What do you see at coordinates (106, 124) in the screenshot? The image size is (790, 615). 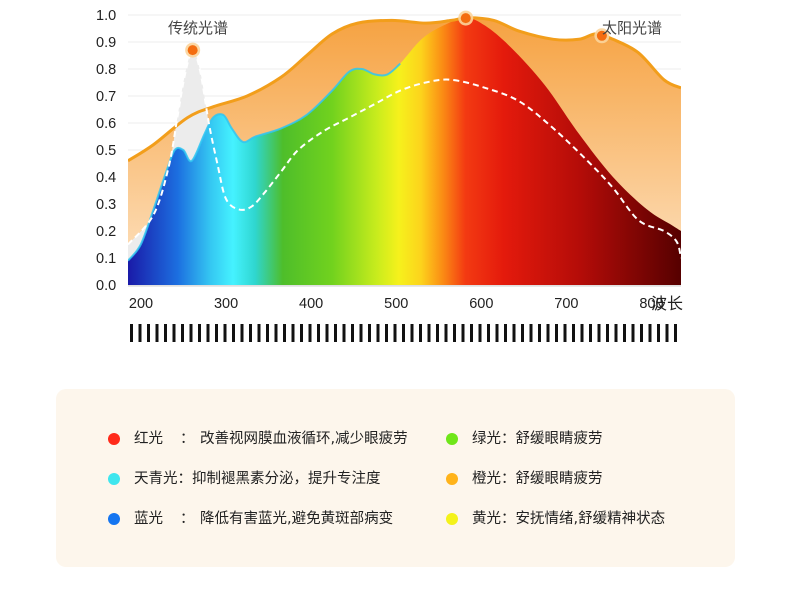 I see `y-tick-label: 0.6` at bounding box center [106, 124].